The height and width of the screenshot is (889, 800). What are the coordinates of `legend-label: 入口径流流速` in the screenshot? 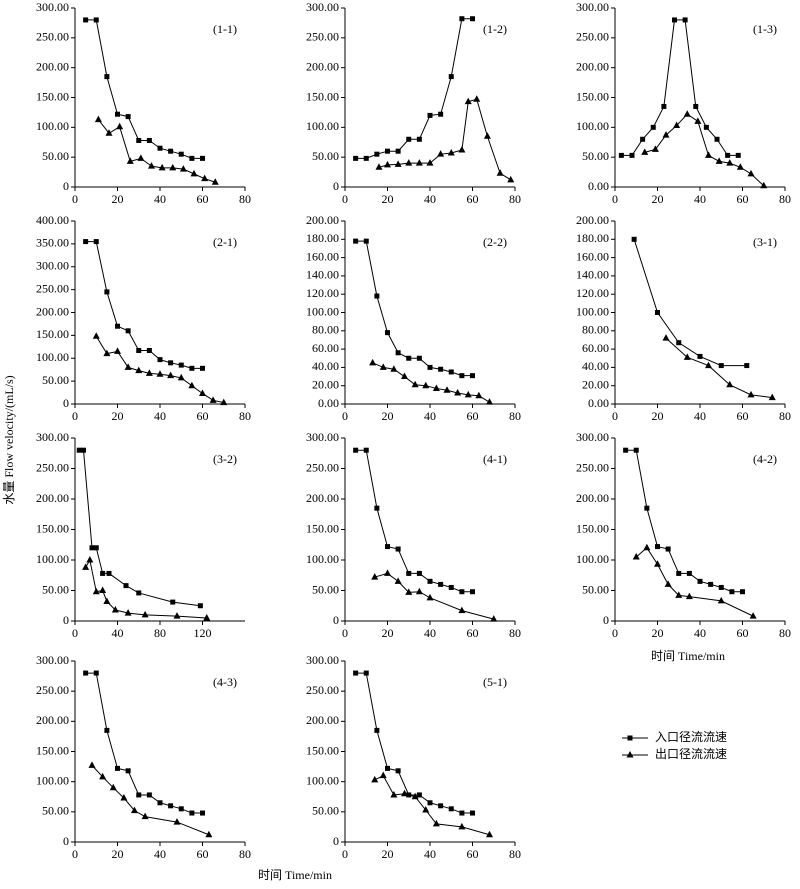 It's located at (691, 737).